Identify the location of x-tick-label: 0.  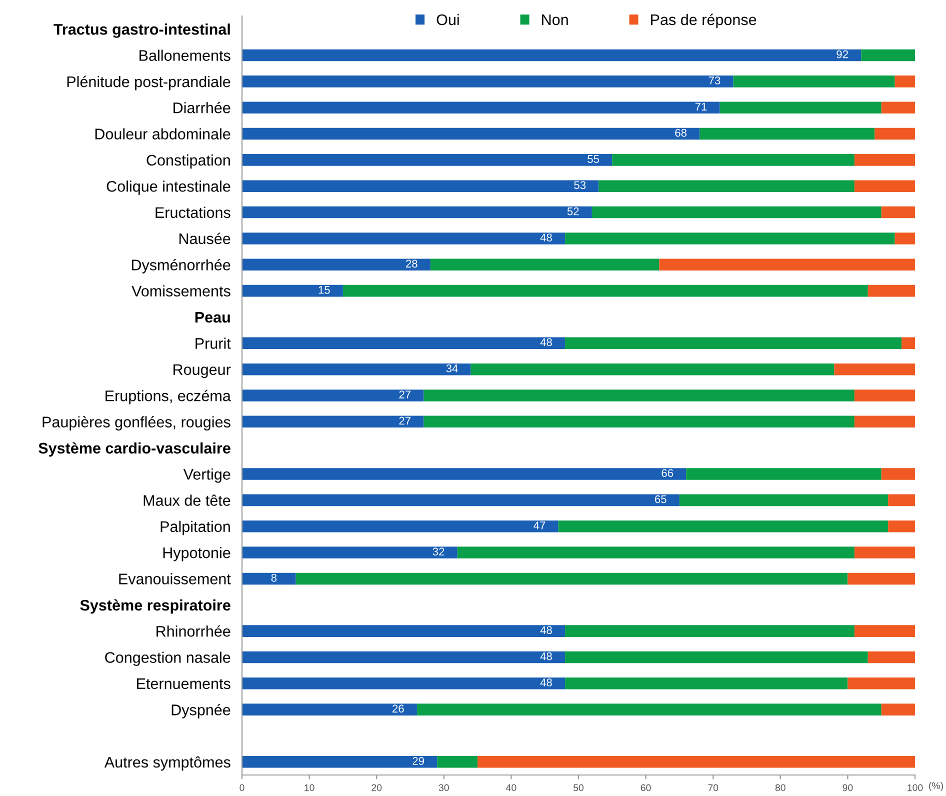
(242, 788).